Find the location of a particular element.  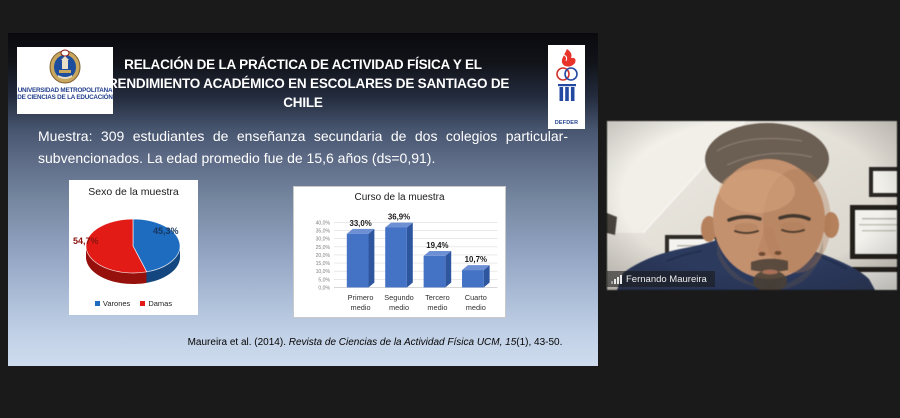

svg-text: Tercero is located at coordinates (437, 297).